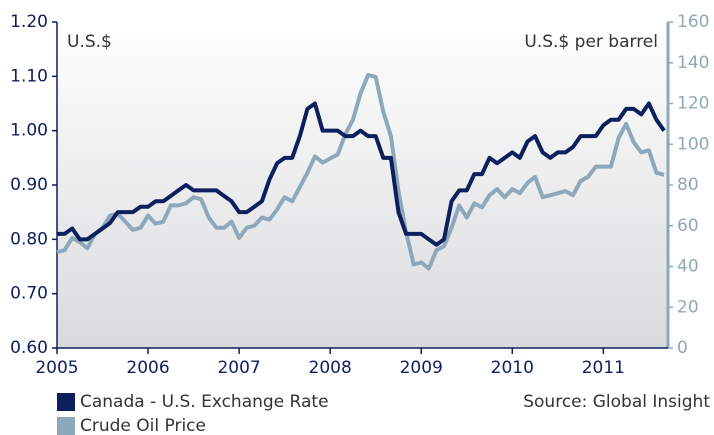  I want to click on x-tick-label: 2011, so click(603, 368).